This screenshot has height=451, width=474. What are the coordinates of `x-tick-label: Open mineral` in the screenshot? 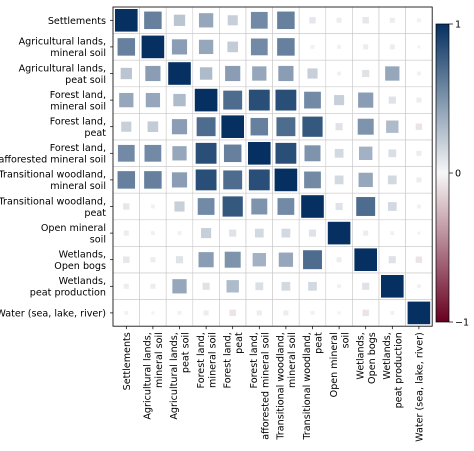 It's located at (334, 364).